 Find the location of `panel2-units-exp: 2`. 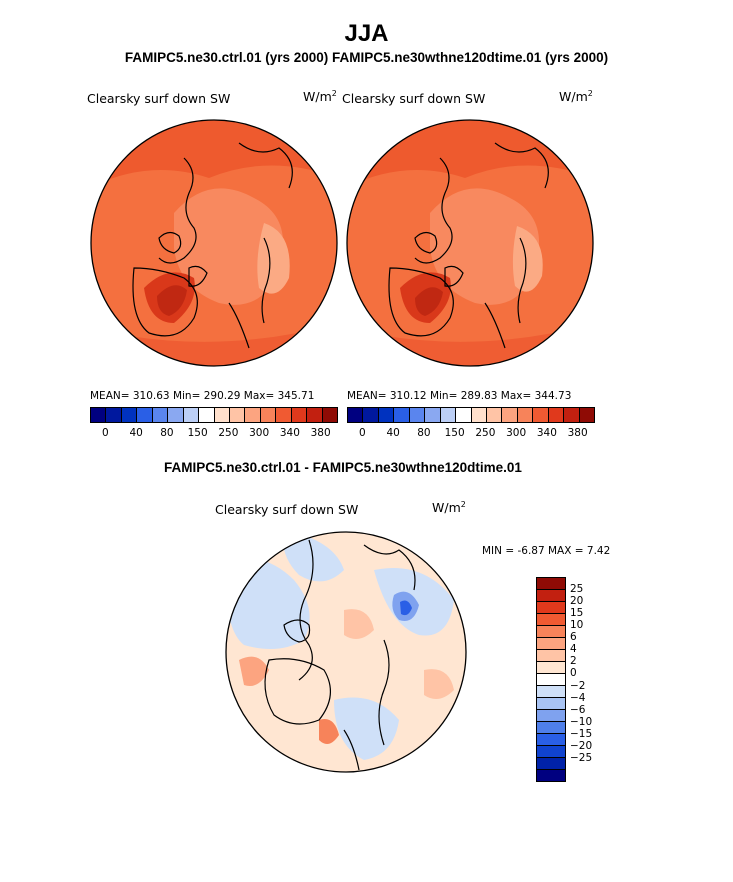

panel2-units-exp: 2 is located at coordinates (590, 93).